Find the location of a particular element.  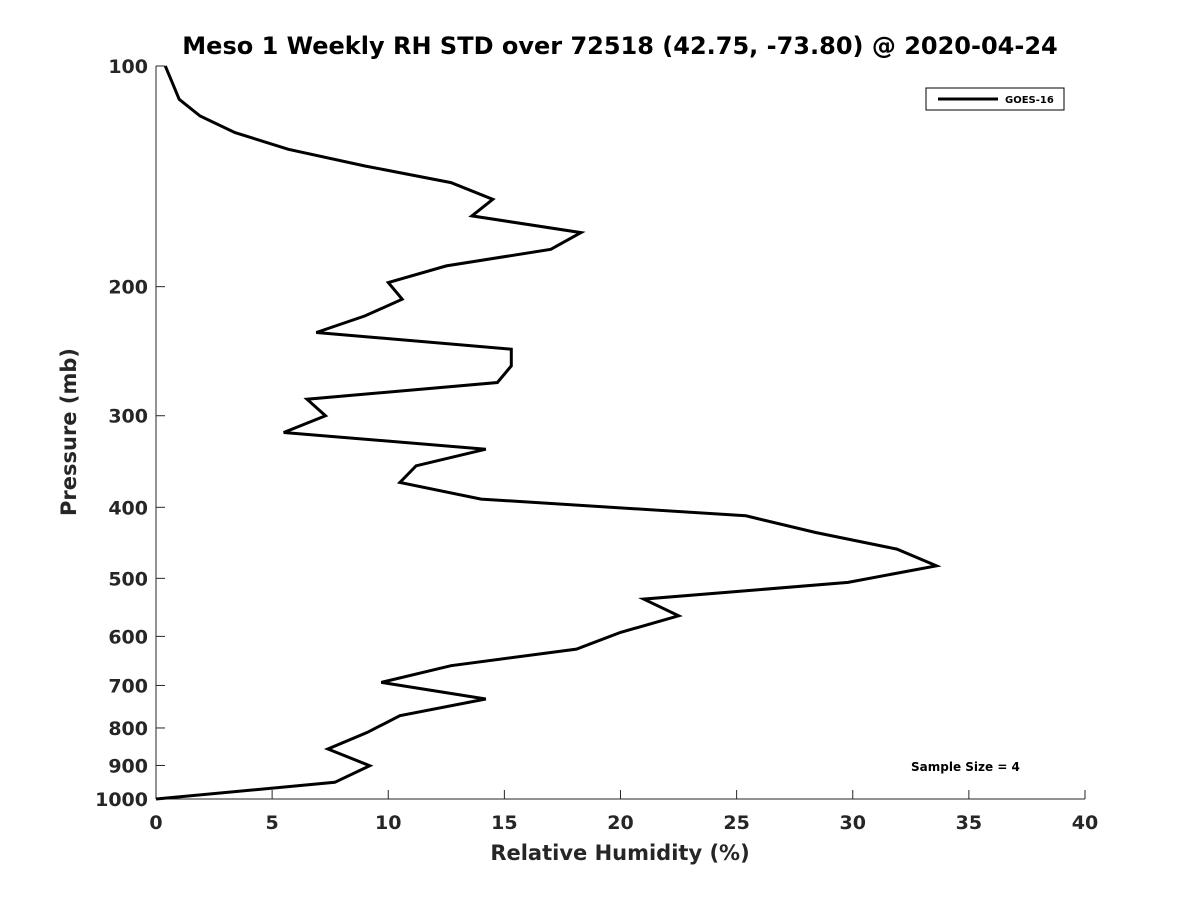

sample-size-annotation: Sample Size = 4 is located at coordinates (965, 767).